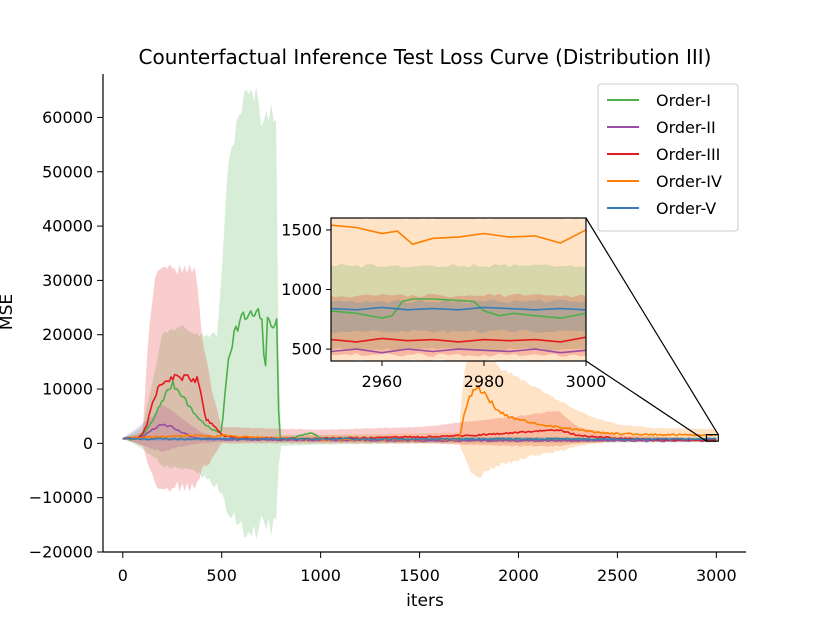 This screenshot has width=830, height=623. What do you see at coordinates (88, 443) in the screenshot?
I see `y-tick-label: 0` at bounding box center [88, 443].